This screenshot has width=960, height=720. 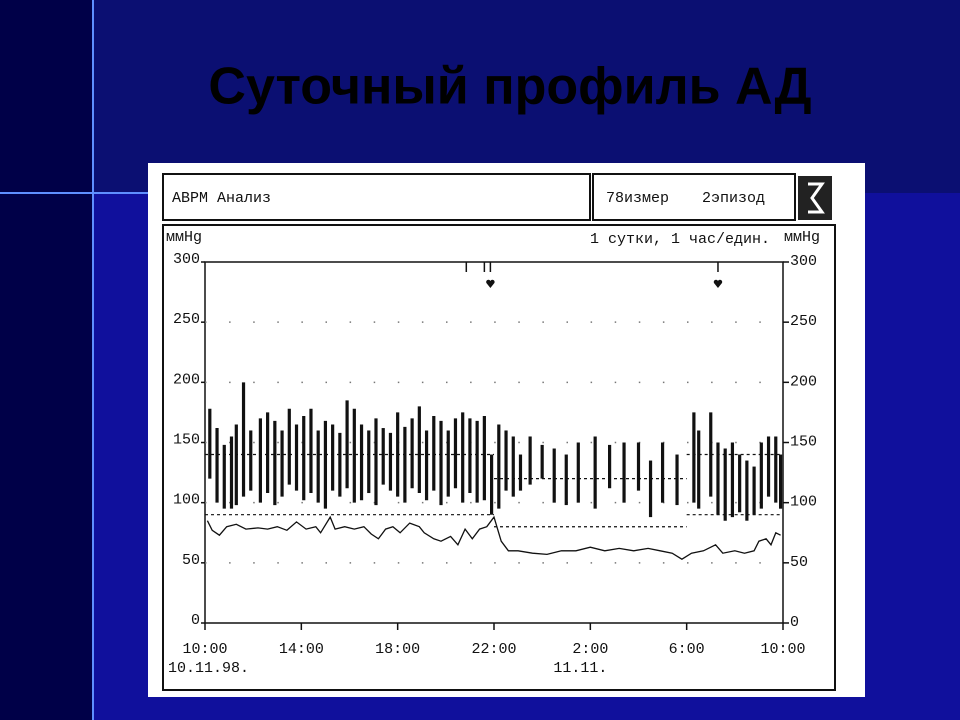 What do you see at coordinates (191, 560) in the screenshot?
I see `y-tick-label: 50` at bounding box center [191, 560].